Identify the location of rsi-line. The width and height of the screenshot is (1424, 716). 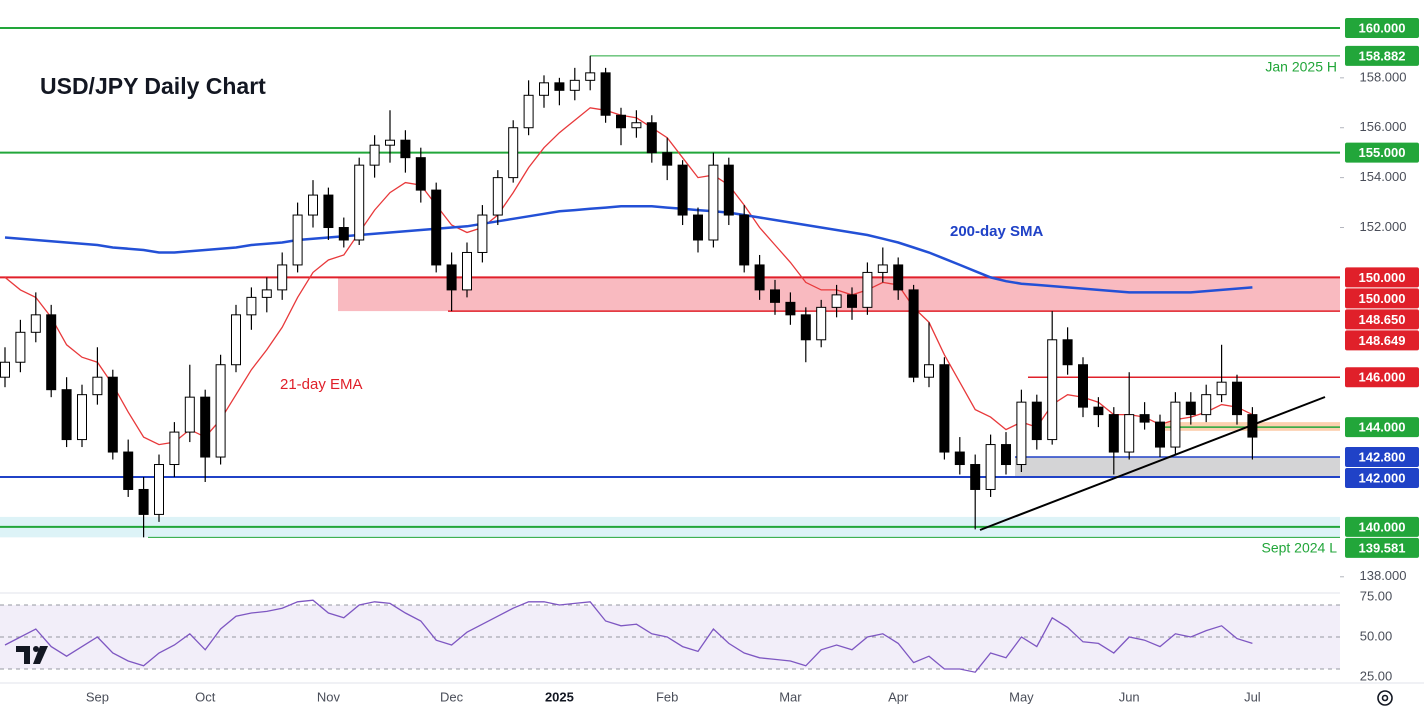
(628, 636).